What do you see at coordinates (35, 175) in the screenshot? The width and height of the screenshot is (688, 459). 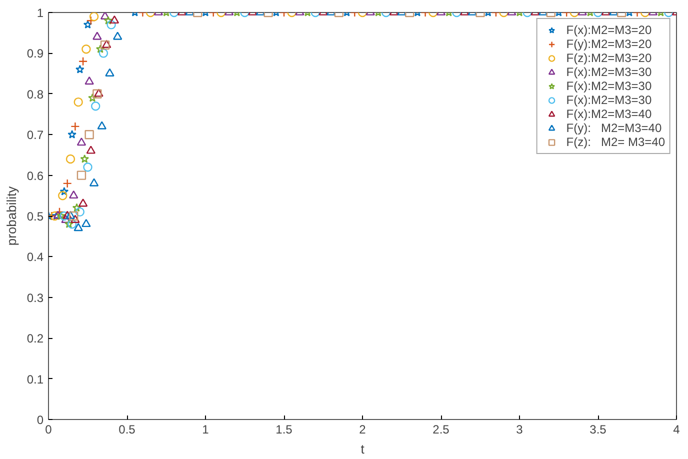 I see `y-tick-label: 0.6` at bounding box center [35, 175].